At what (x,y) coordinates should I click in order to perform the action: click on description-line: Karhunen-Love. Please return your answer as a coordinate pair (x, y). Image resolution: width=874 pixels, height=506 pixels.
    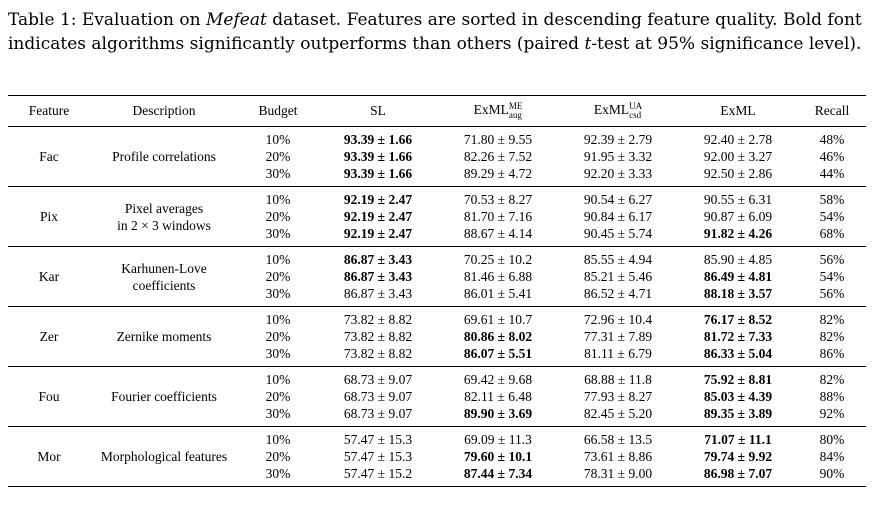
    Looking at the image, I should click on (164, 268).